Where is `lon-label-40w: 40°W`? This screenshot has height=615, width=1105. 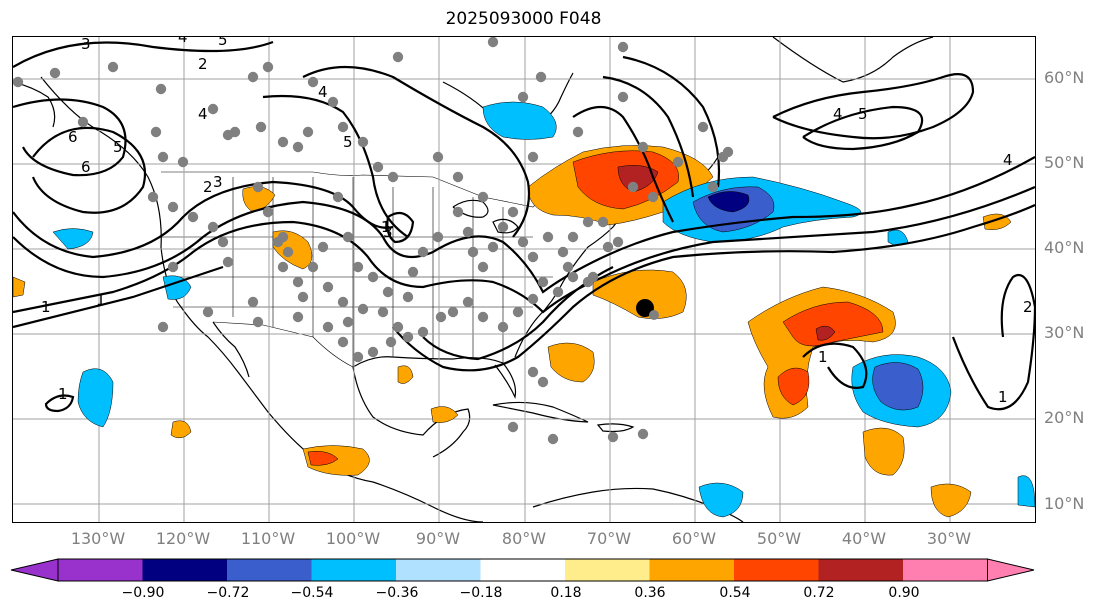 lon-label-40w: 40°W is located at coordinates (864, 538).